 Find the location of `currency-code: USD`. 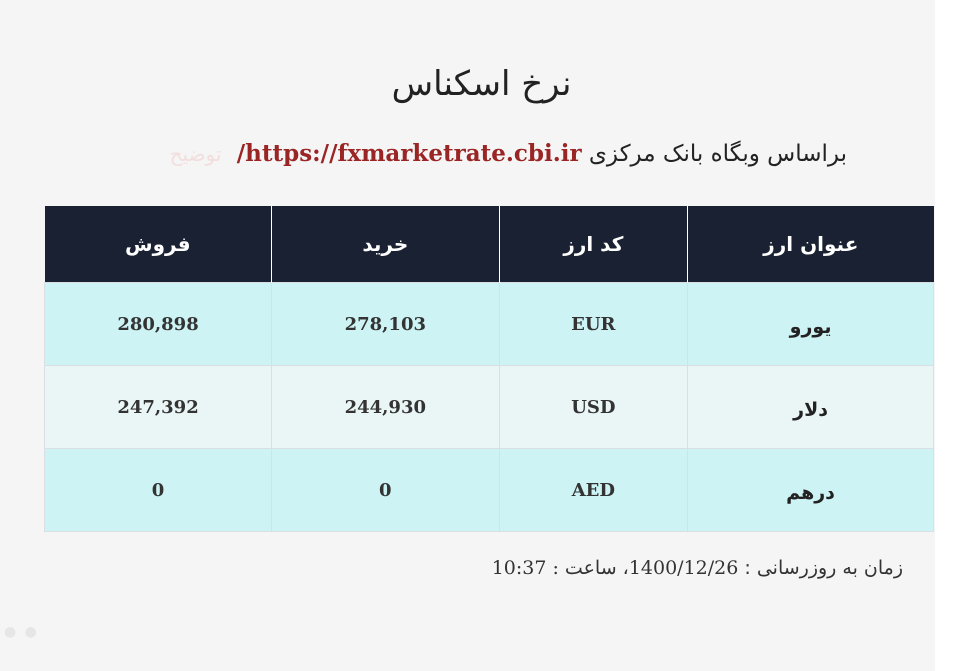

currency-code: USD is located at coordinates (593, 407).